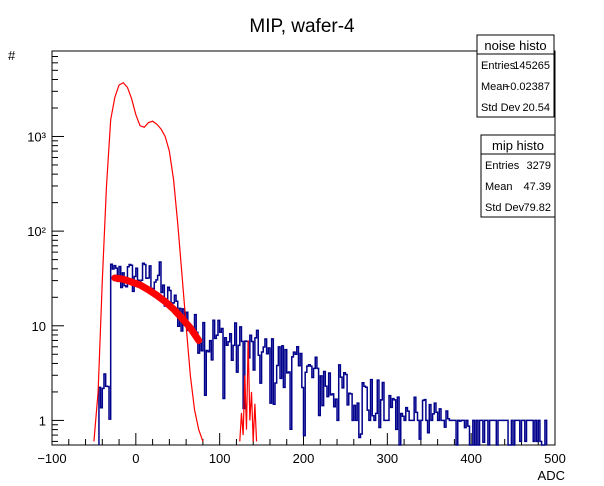 The height and width of the screenshot is (486, 604). What do you see at coordinates (555, 458) in the screenshot?
I see `x-tick-label: 500` at bounding box center [555, 458].